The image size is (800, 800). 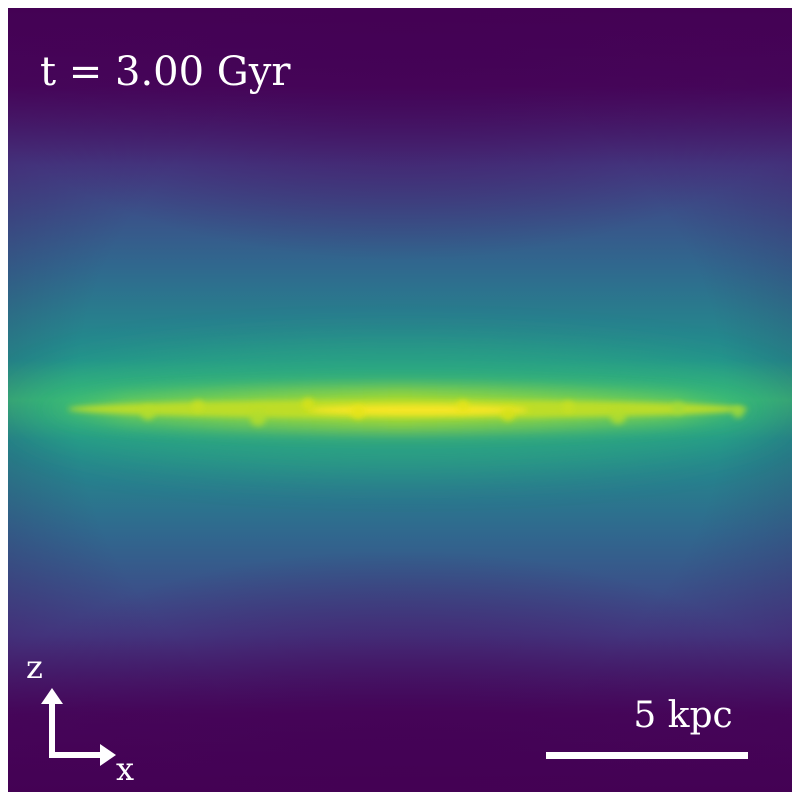 What do you see at coordinates (78, 727) in the screenshot?
I see `axes-arrows-icon` at bounding box center [78, 727].